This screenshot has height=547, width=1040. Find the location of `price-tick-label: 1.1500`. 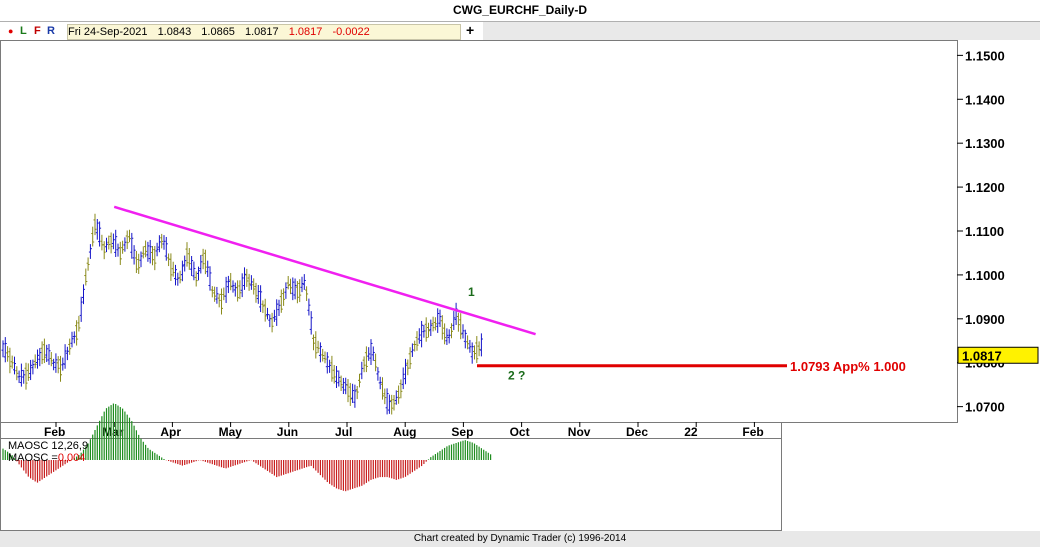

price-tick-label: 1.1500 is located at coordinates (985, 55).